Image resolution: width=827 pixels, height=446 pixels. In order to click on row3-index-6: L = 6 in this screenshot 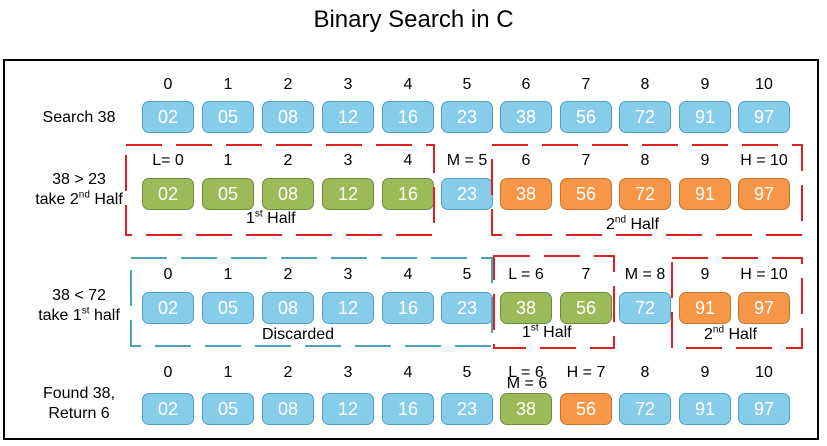, I will do `click(526, 274)`.